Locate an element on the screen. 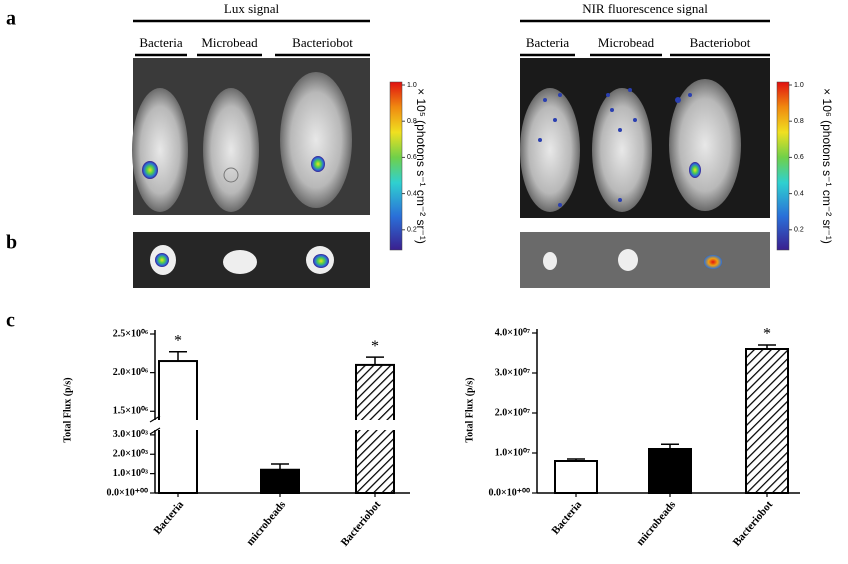  y-tick-label: 4.0×10⁰⁷ is located at coordinates (512, 332).